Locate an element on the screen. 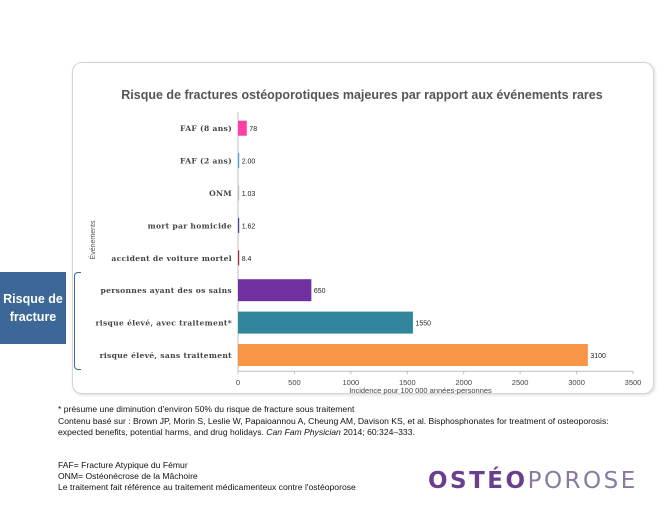 The width and height of the screenshot is (667, 510). callout-risque-de-fracture: Risque de fracture is located at coordinates (33, 308).